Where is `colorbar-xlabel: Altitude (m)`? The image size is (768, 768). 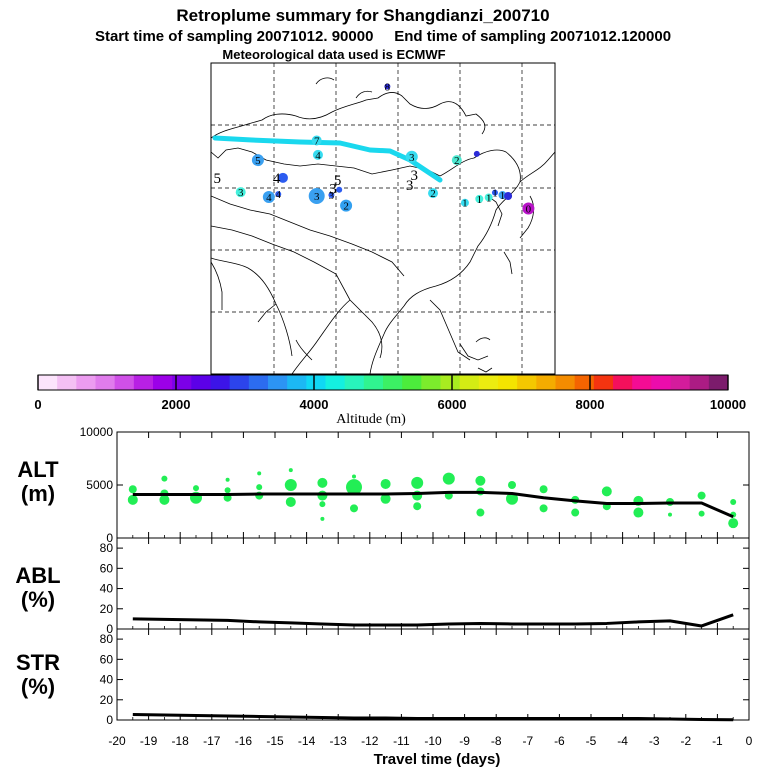
colorbar-xlabel: Altitude (m) is located at coordinates (371, 419).